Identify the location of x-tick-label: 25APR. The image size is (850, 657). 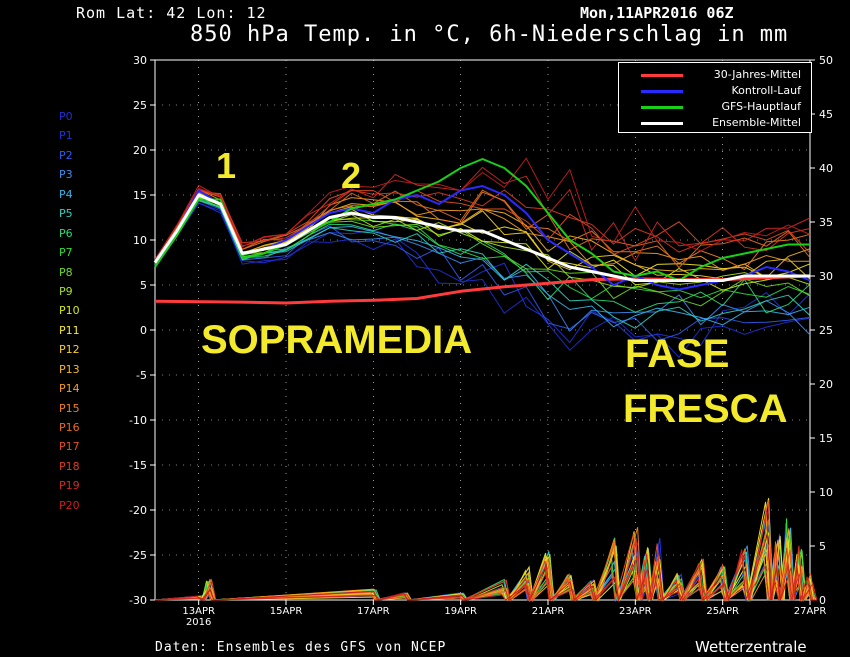
(722, 611).